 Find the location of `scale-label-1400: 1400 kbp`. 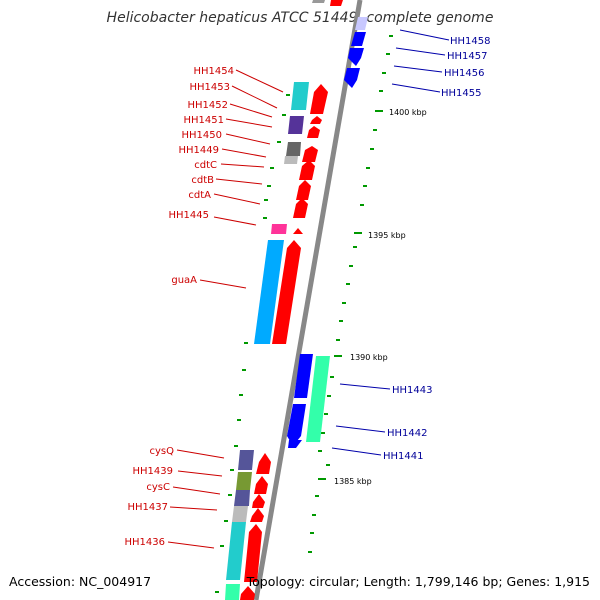

scale-label-1400: 1400 kbp is located at coordinates (408, 112).